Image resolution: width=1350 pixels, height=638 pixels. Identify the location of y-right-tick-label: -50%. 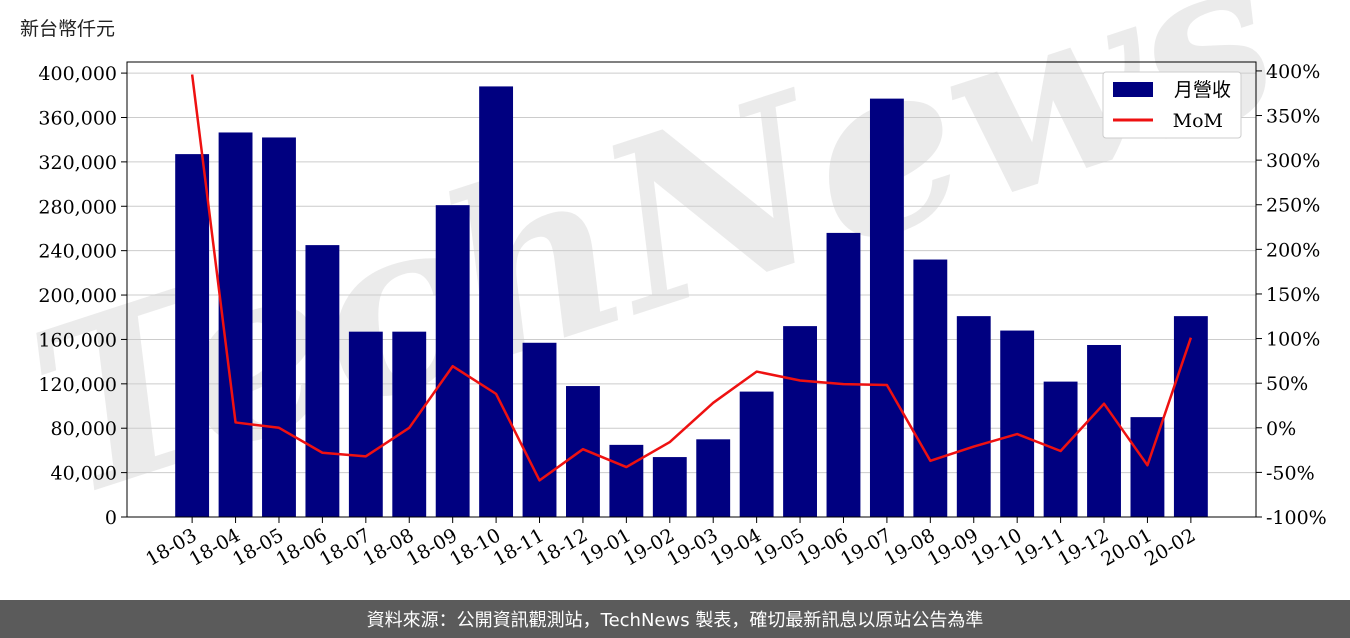
(1290, 473).